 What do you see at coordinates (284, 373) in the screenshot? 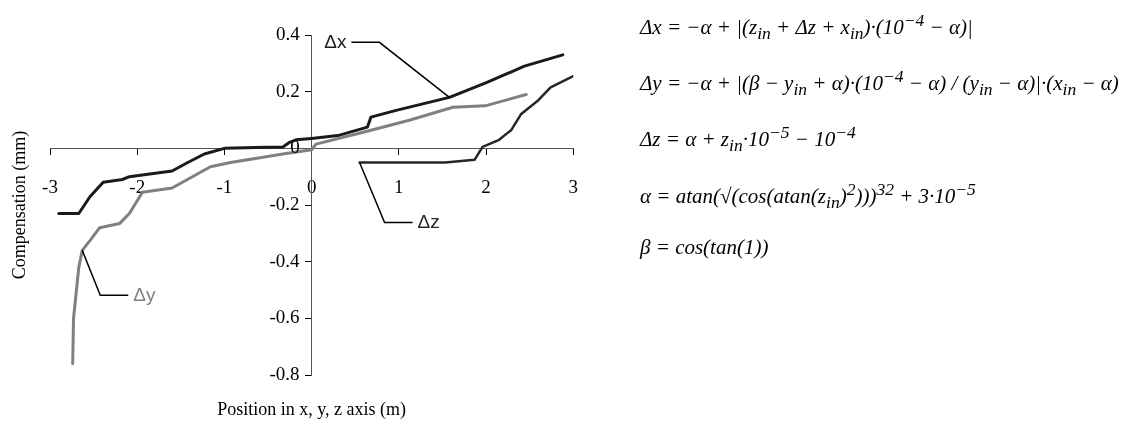
I see `y-tick-label: -0.8` at bounding box center [284, 373].